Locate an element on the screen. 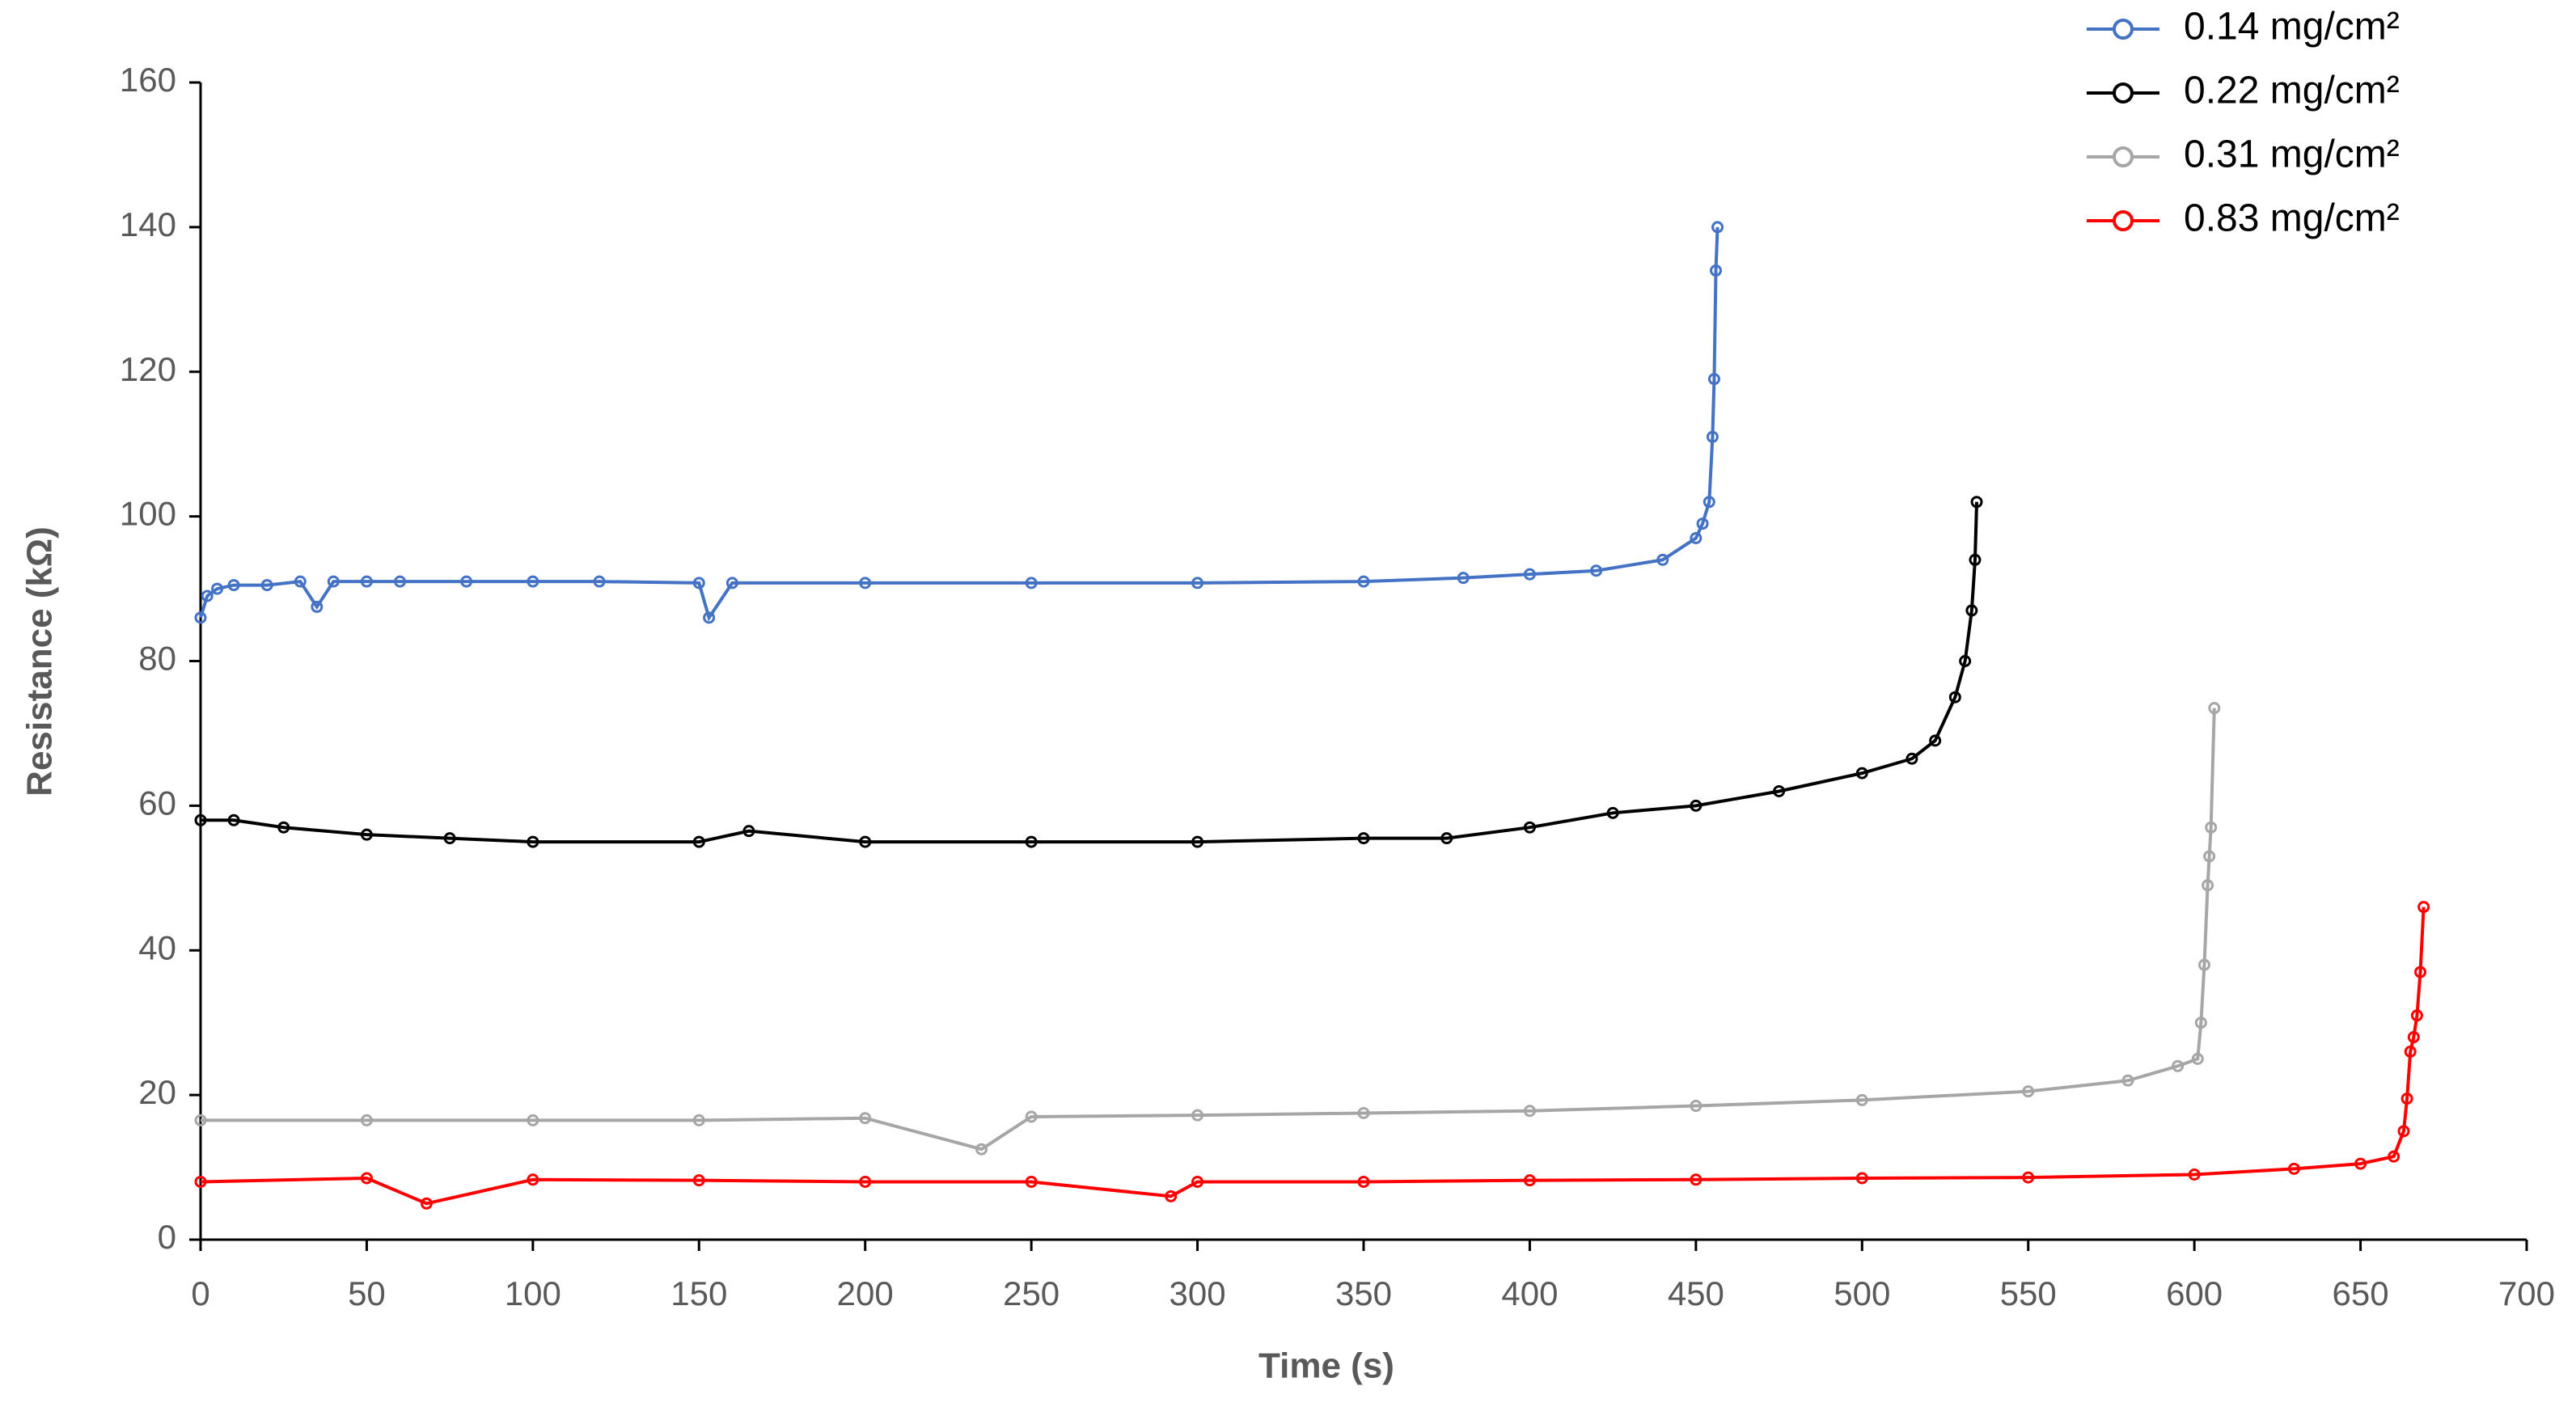  x-tick-label: 0 is located at coordinates (200, 1293).